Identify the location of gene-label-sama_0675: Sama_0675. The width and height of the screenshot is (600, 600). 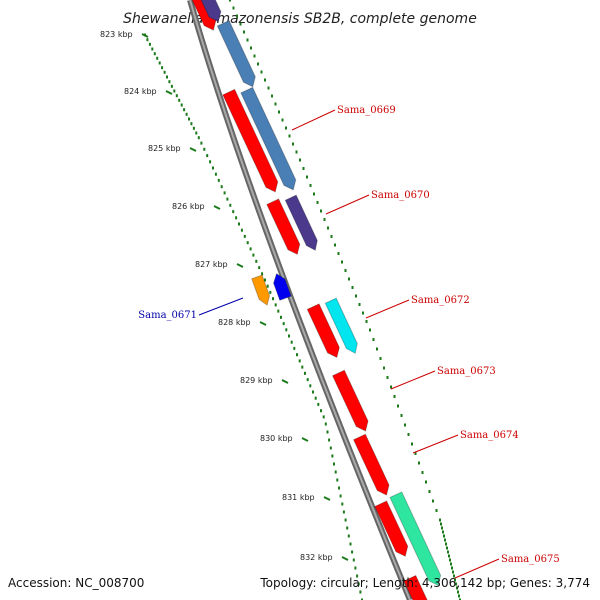
(507, 566).